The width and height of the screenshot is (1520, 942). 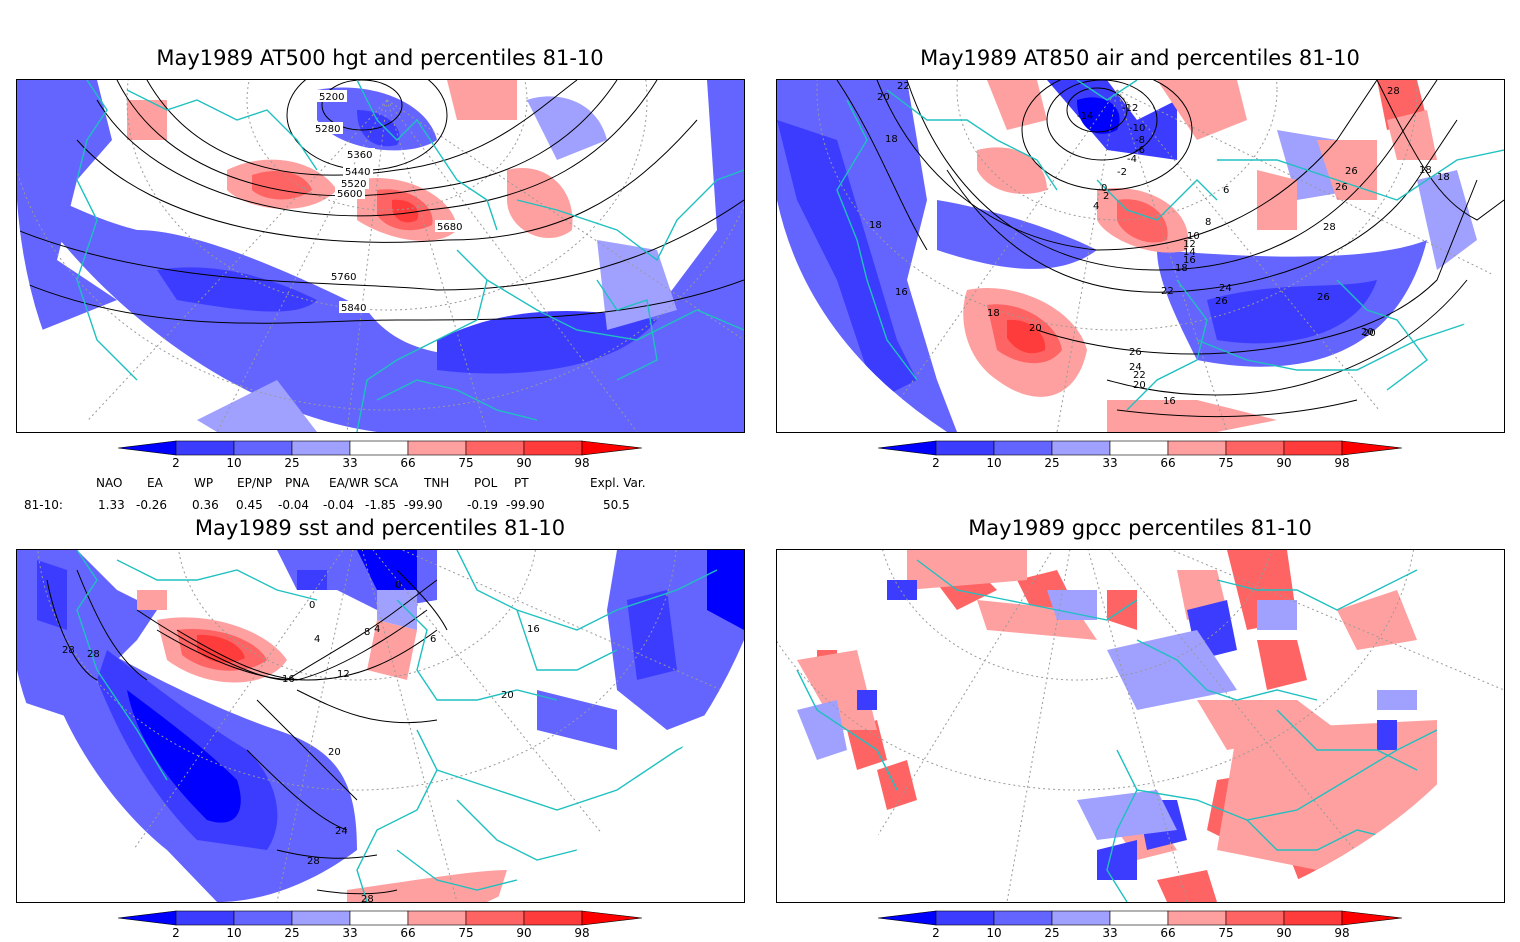 I want to click on contour-label: 0, so click(x=1104, y=188).